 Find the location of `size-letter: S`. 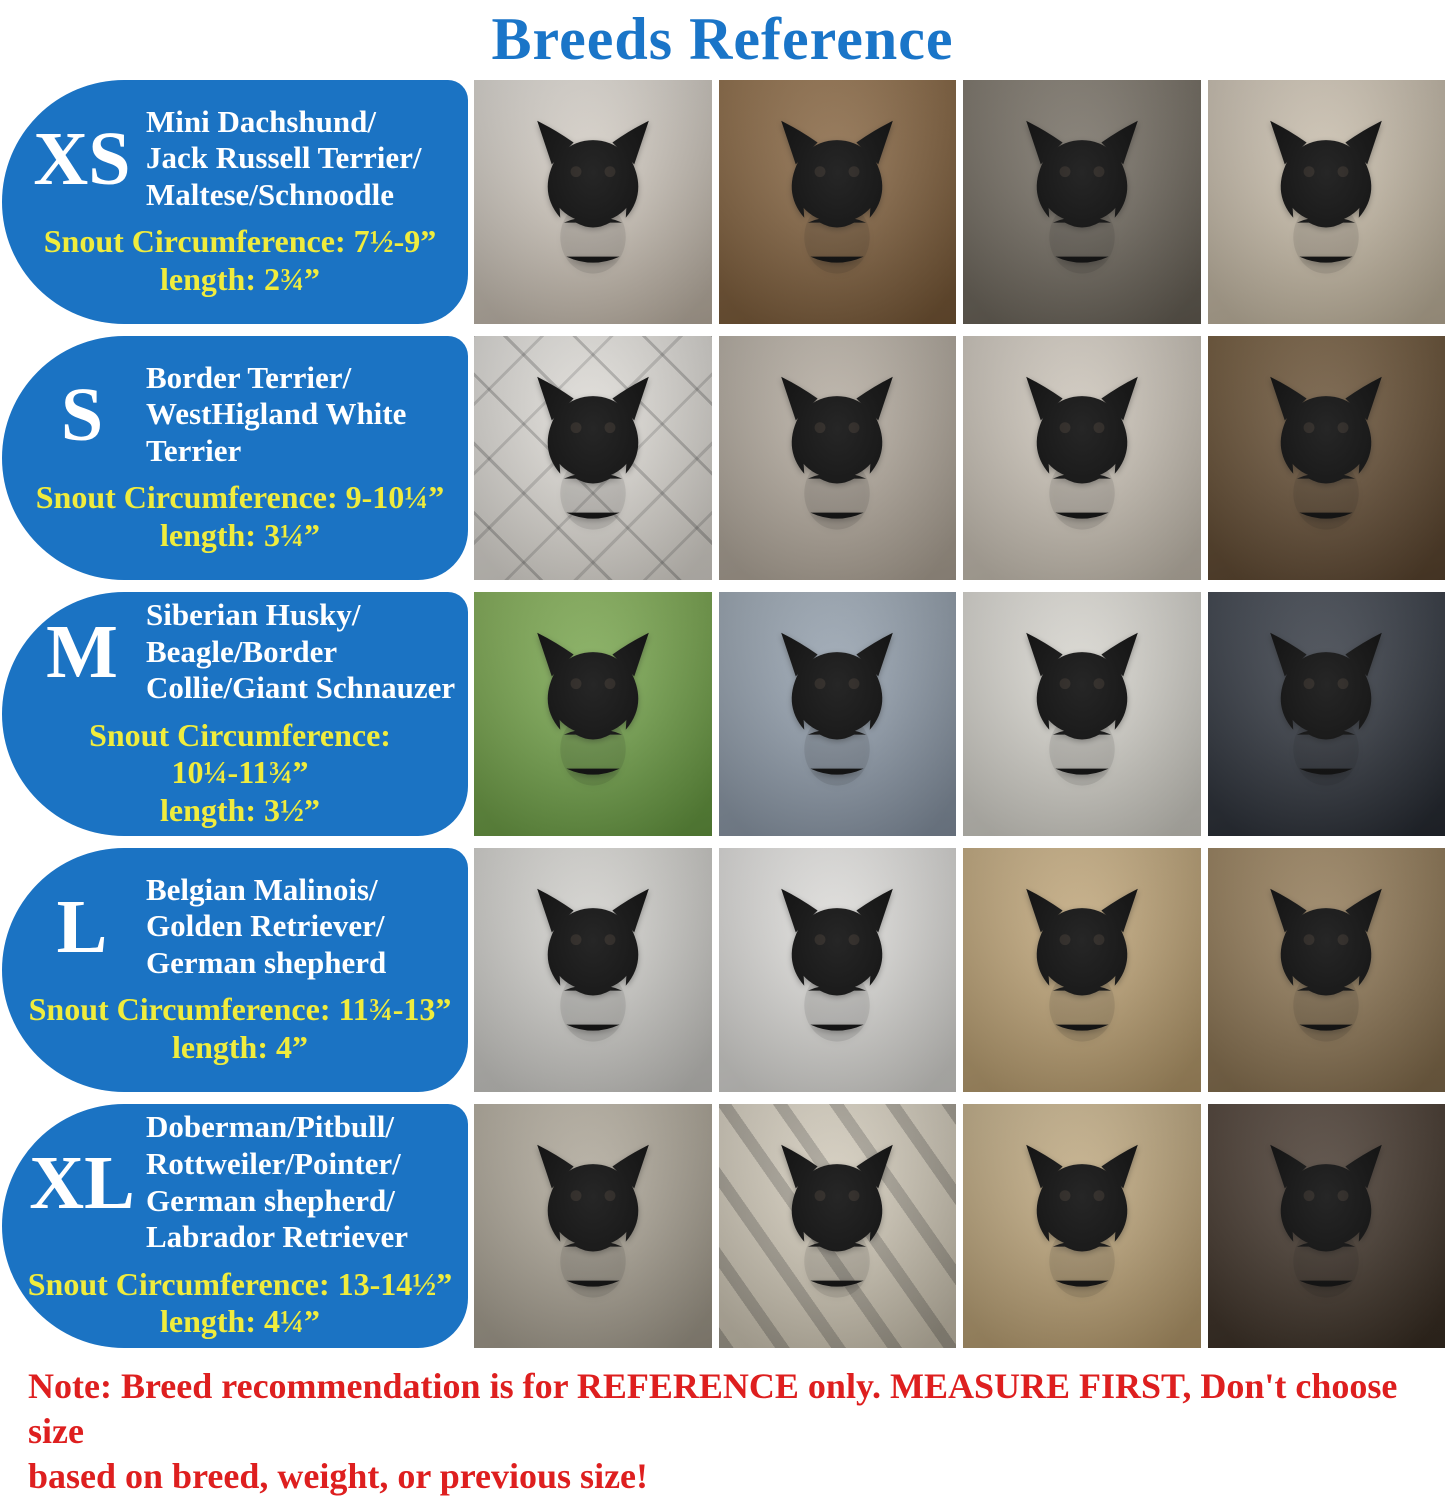

size-letter: S is located at coordinates (82, 415).